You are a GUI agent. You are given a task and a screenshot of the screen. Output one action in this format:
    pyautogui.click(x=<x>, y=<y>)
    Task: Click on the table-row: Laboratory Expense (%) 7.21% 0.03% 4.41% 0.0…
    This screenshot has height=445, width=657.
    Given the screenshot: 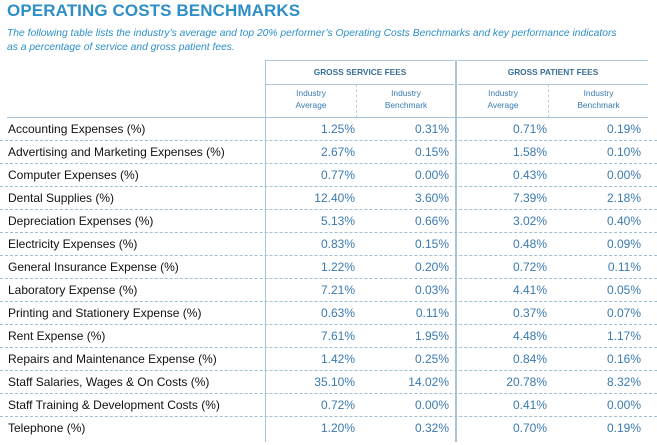 What is the action you would take?
    pyautogui.click(x=328, y=290)
    